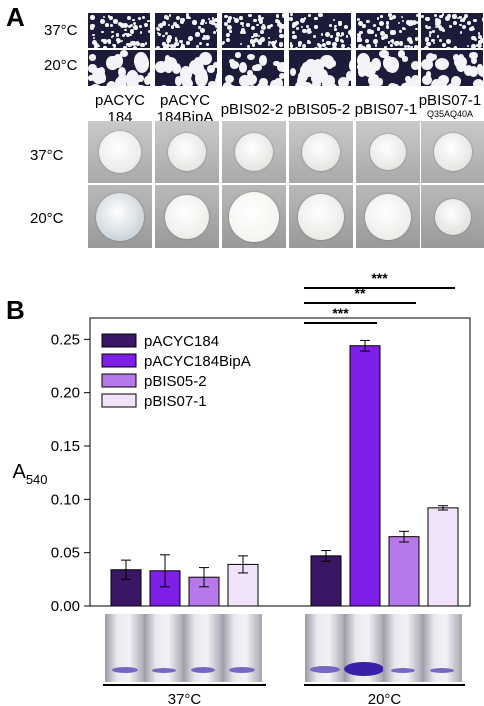  What do you see at coordinates (47, 155) in the screenshot?
I see `row-label-37c-plates: 37°C` at bounding box center [47, 155].